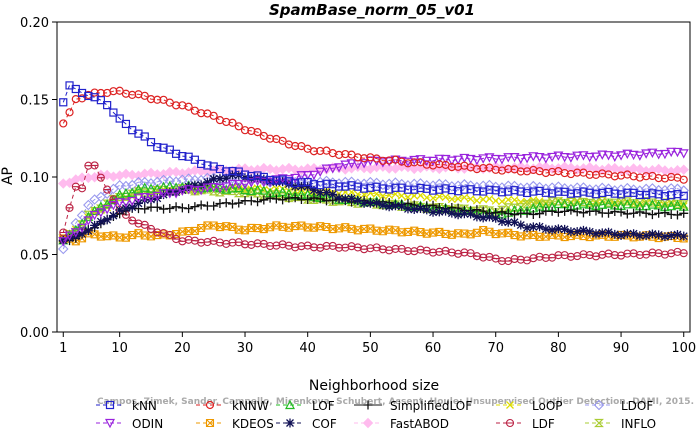 This screenshot has width=698, height=438. What do you see at coordinates (253, 424) in the screenshot?
I see `legend-label-kdeos: KDEOS` at bounding box center [253, 424].